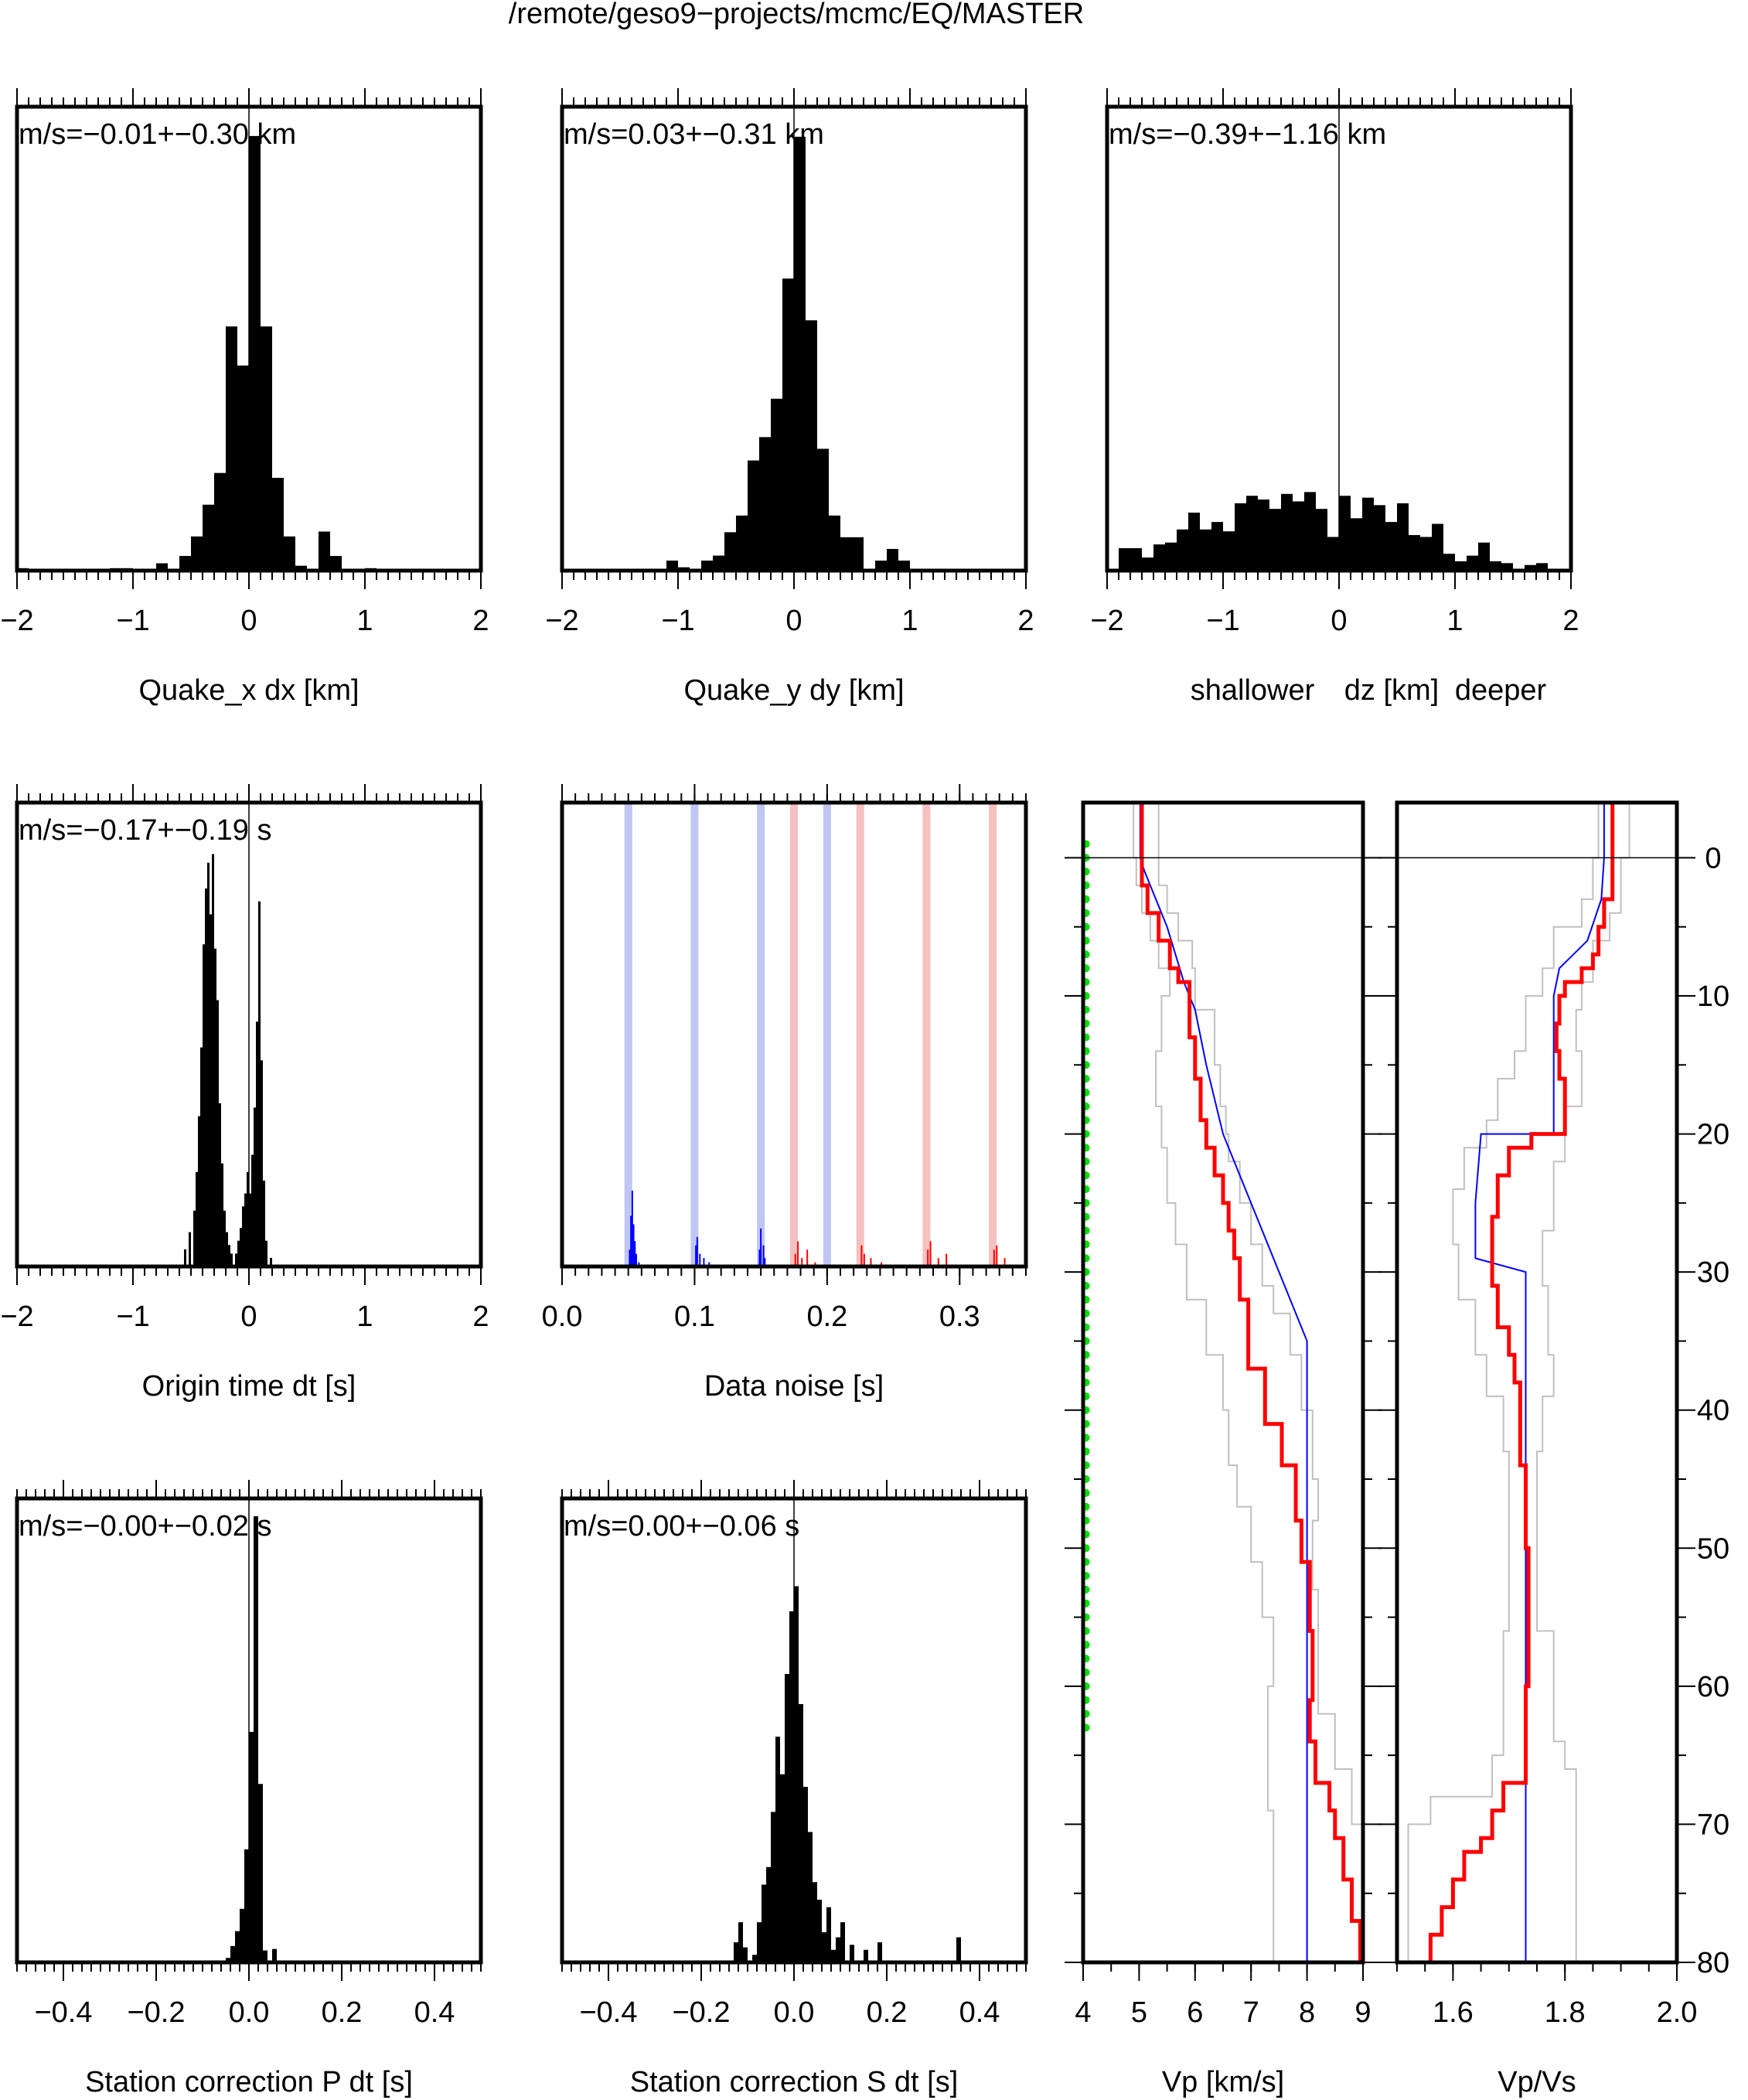  What do you see at coordinates (793, 690) in the screenshot?
I see `x-axis-label: Quake_y dy [km]` at bounding box center [793, 690].